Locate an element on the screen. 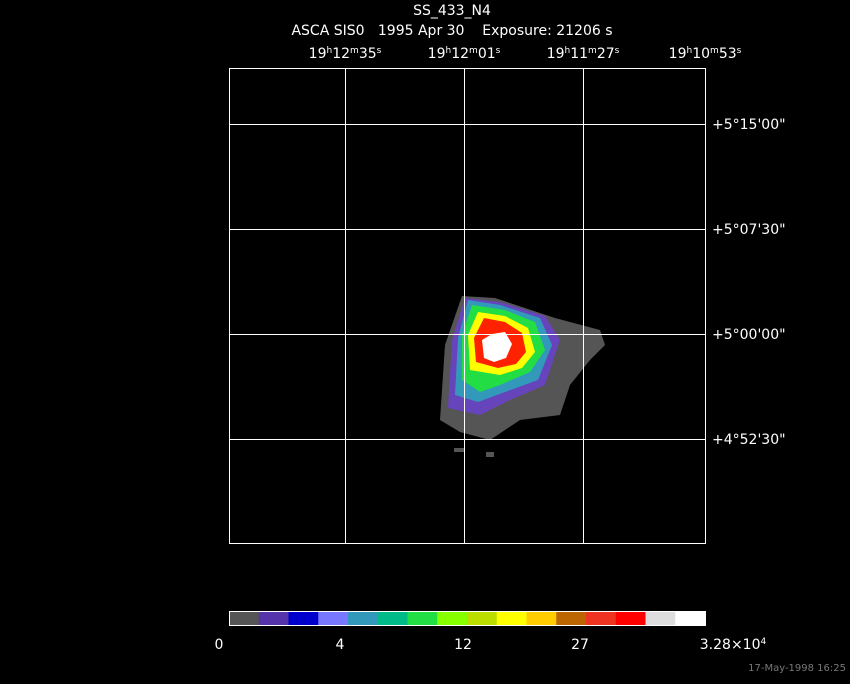 The height and width of the screenshot is (684, 850). label-part: 0 is located at coordinates (219, 645).